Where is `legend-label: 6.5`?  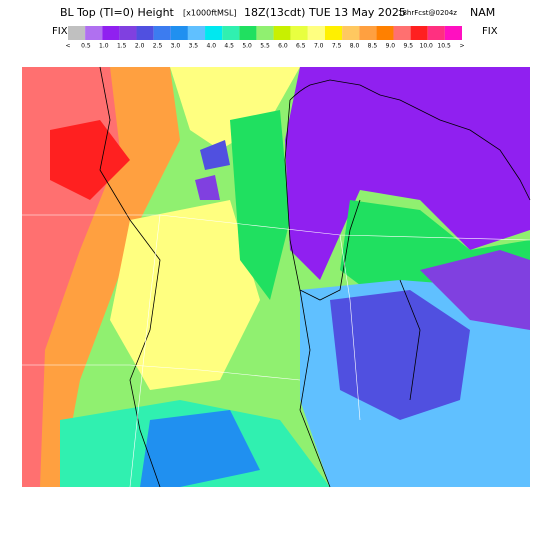 legend-label: 6.5 is located at coordinates (301, 46).